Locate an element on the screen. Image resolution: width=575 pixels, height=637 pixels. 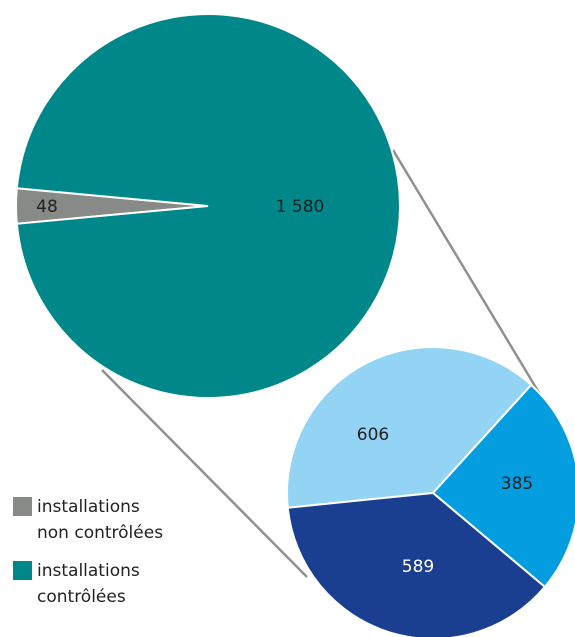
breakdown-pie-label-2: 589 is located at coordinates (418, 567).